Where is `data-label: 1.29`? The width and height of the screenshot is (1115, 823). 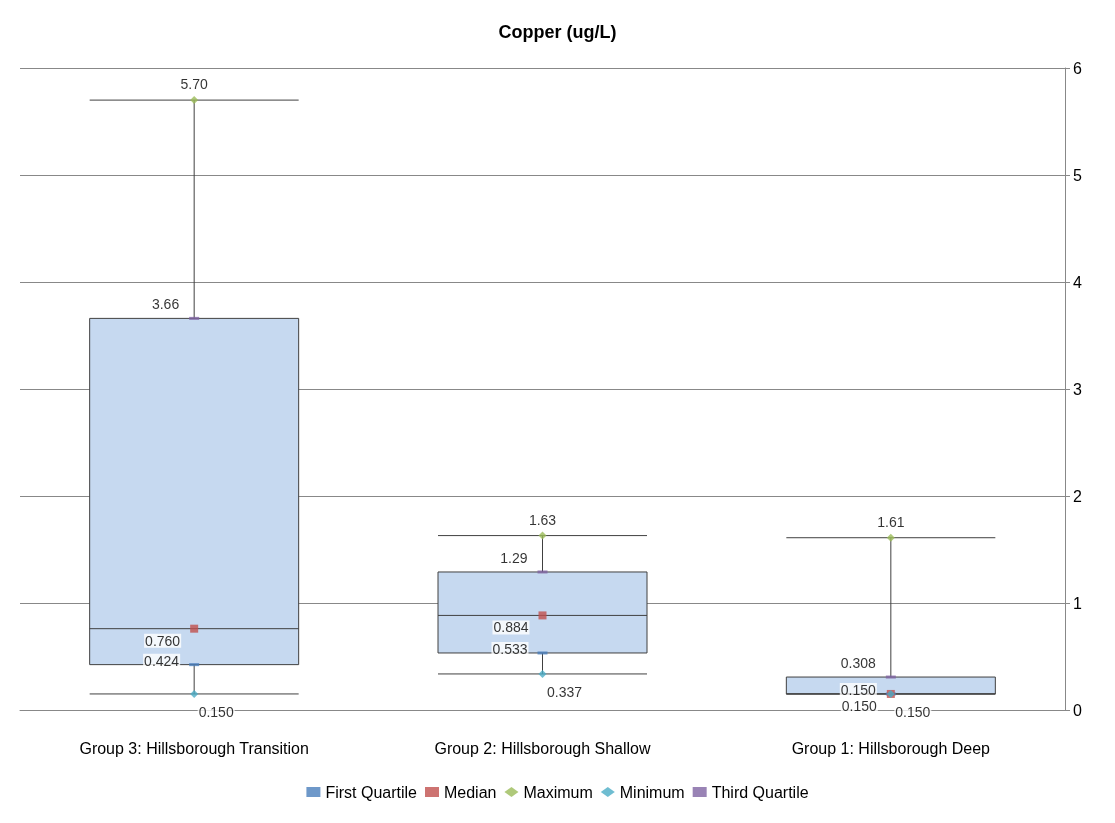 data-label: 1.29 is located at coordinates (514, 557).